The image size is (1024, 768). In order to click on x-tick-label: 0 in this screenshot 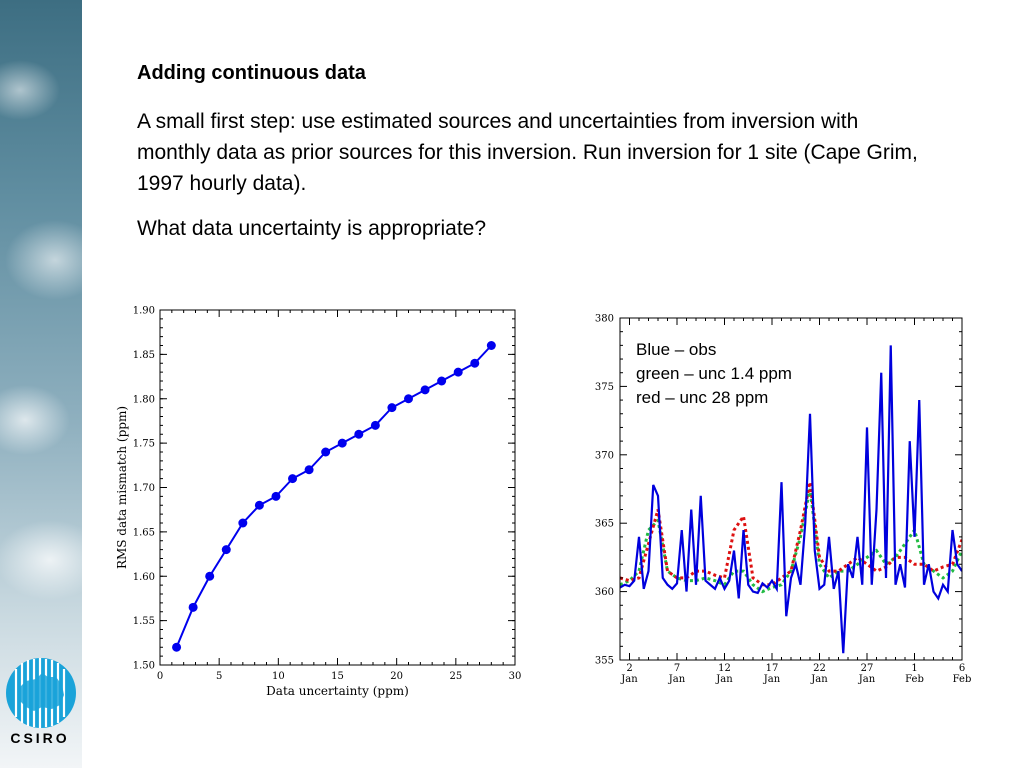, I will do `click(160, 676)`.